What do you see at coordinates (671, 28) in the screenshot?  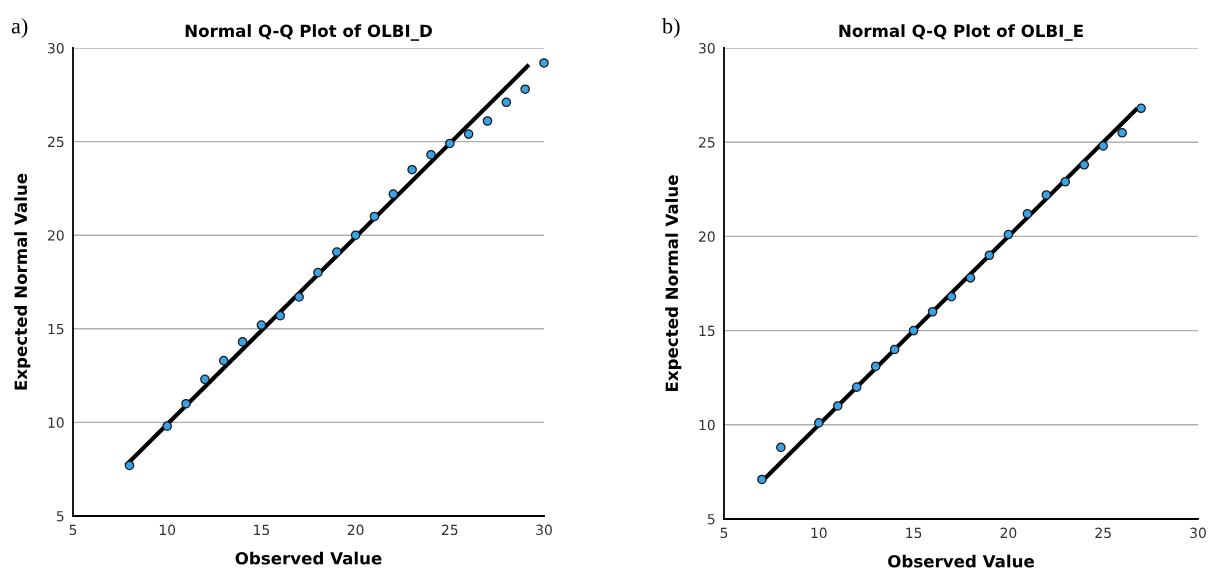 I see `text: b)` at bounding box center [671, 28].